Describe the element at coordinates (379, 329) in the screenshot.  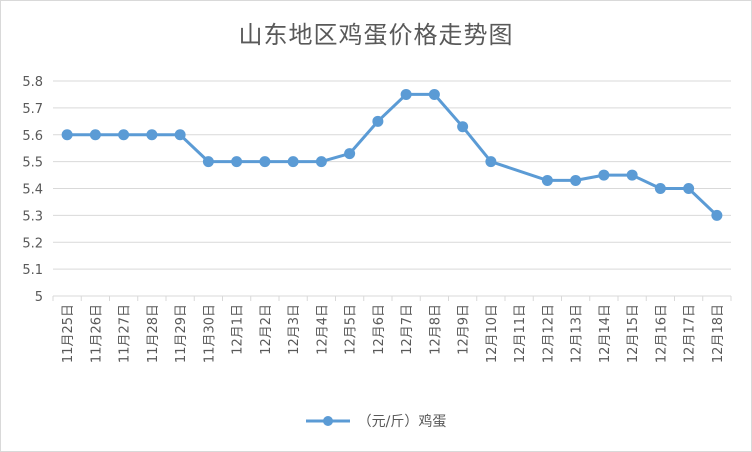
I see `x-tick-label: 12月6日` at that location.